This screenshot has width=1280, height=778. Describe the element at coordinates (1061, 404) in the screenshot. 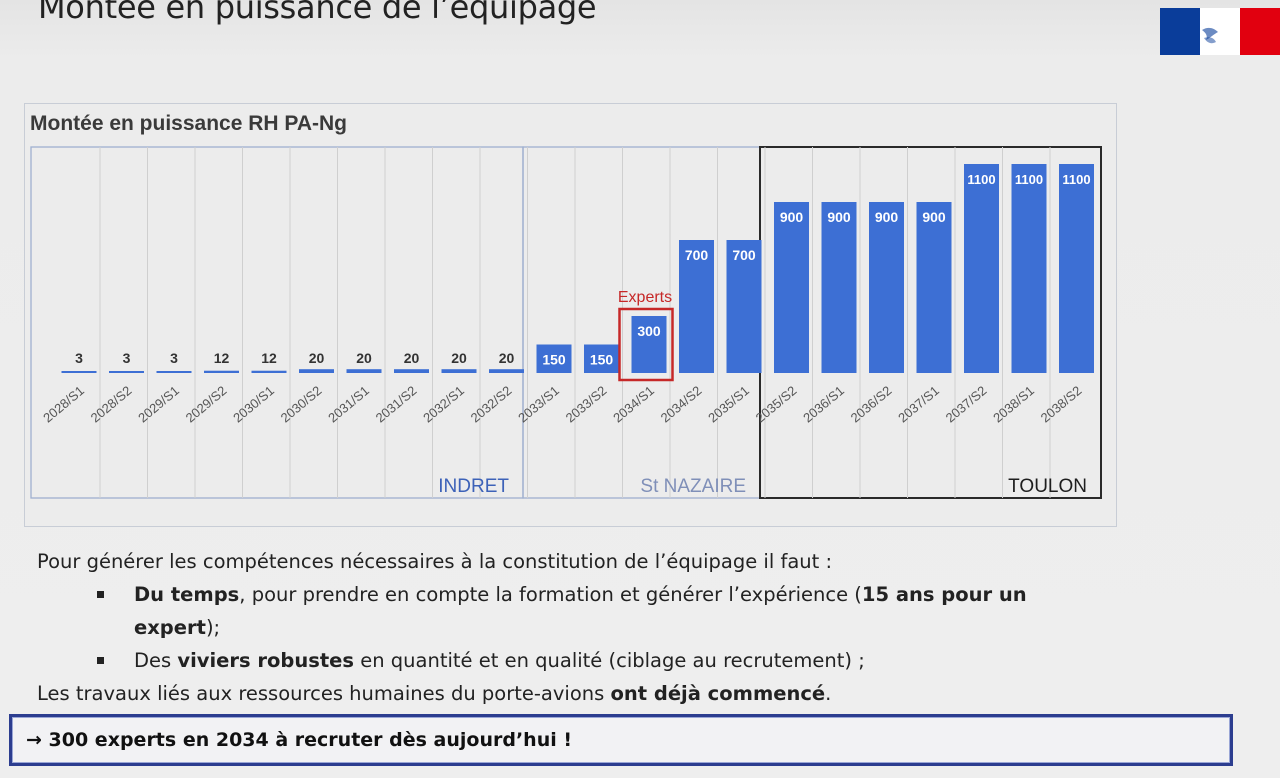

I see `x-tick-label: 2038/S2` at that location.